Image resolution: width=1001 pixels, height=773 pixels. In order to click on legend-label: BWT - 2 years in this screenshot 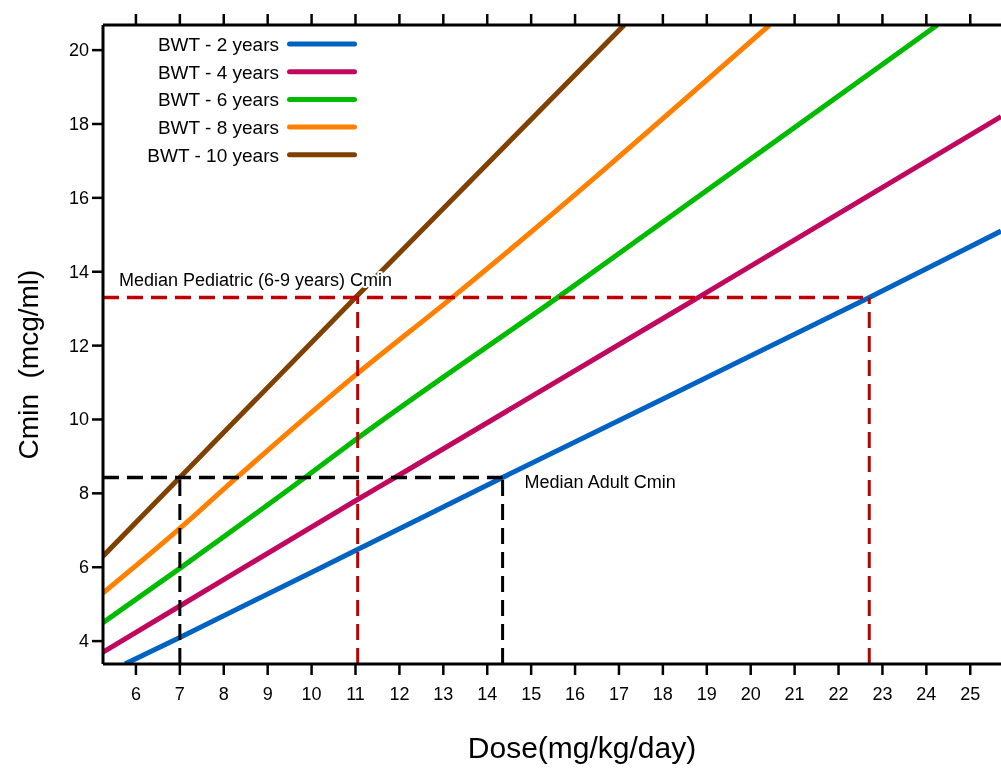, I will do `click(218, 44)`.